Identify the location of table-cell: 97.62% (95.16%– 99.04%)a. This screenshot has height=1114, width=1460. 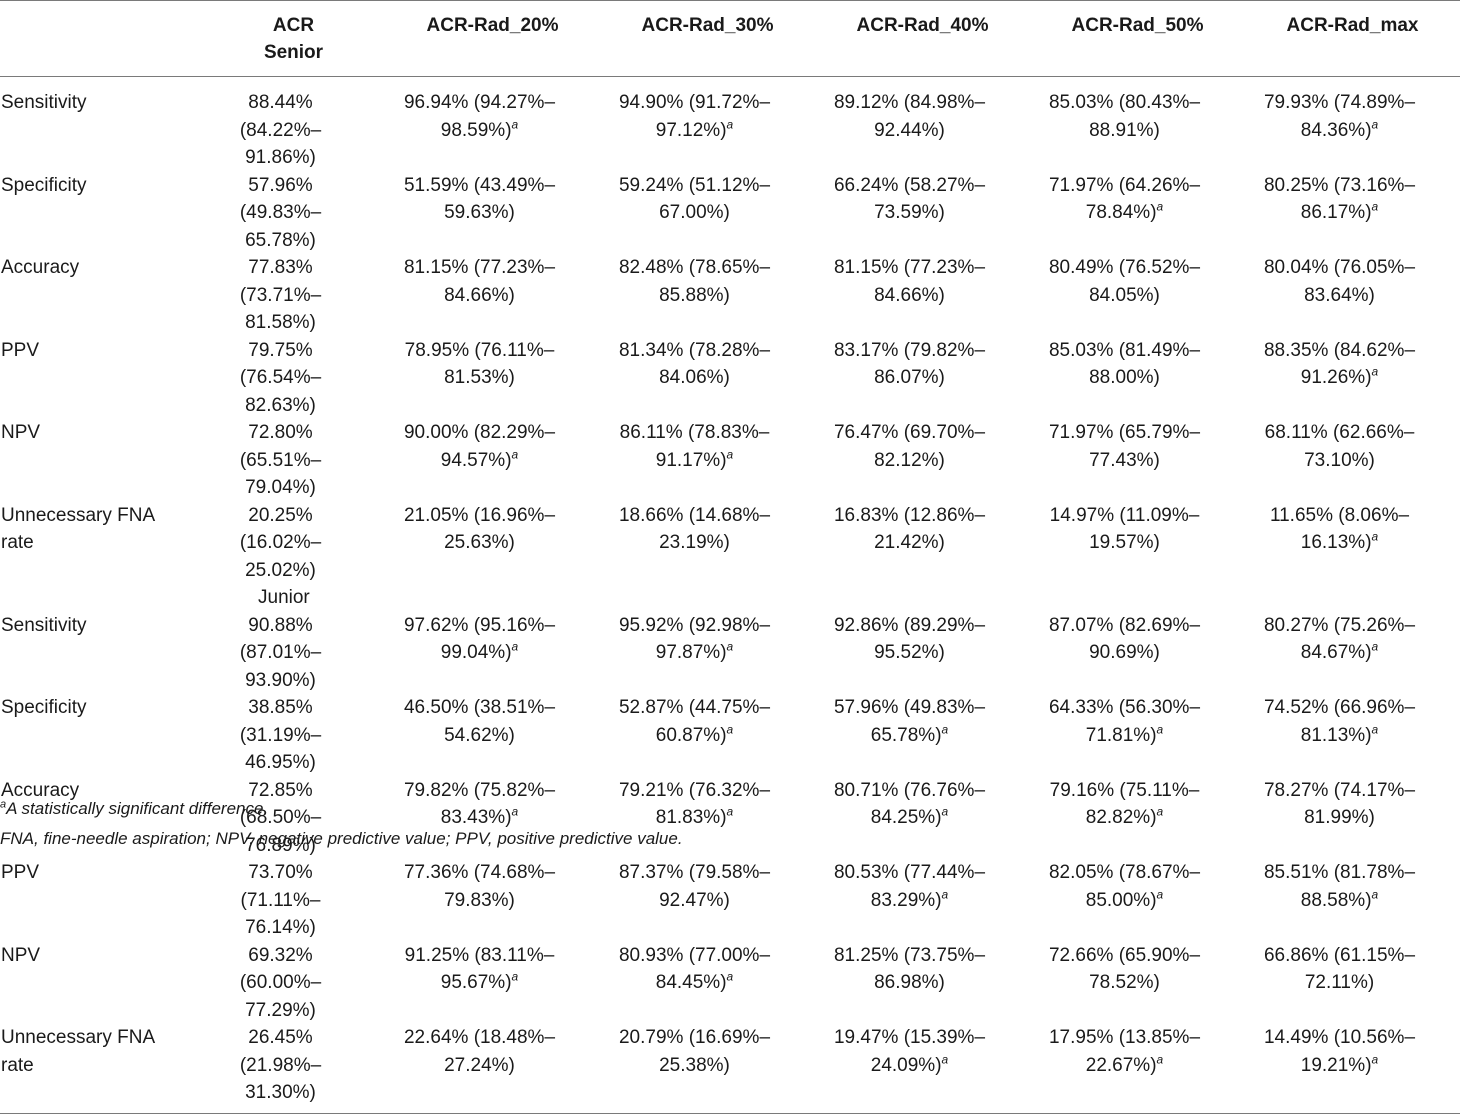
(492, 653).